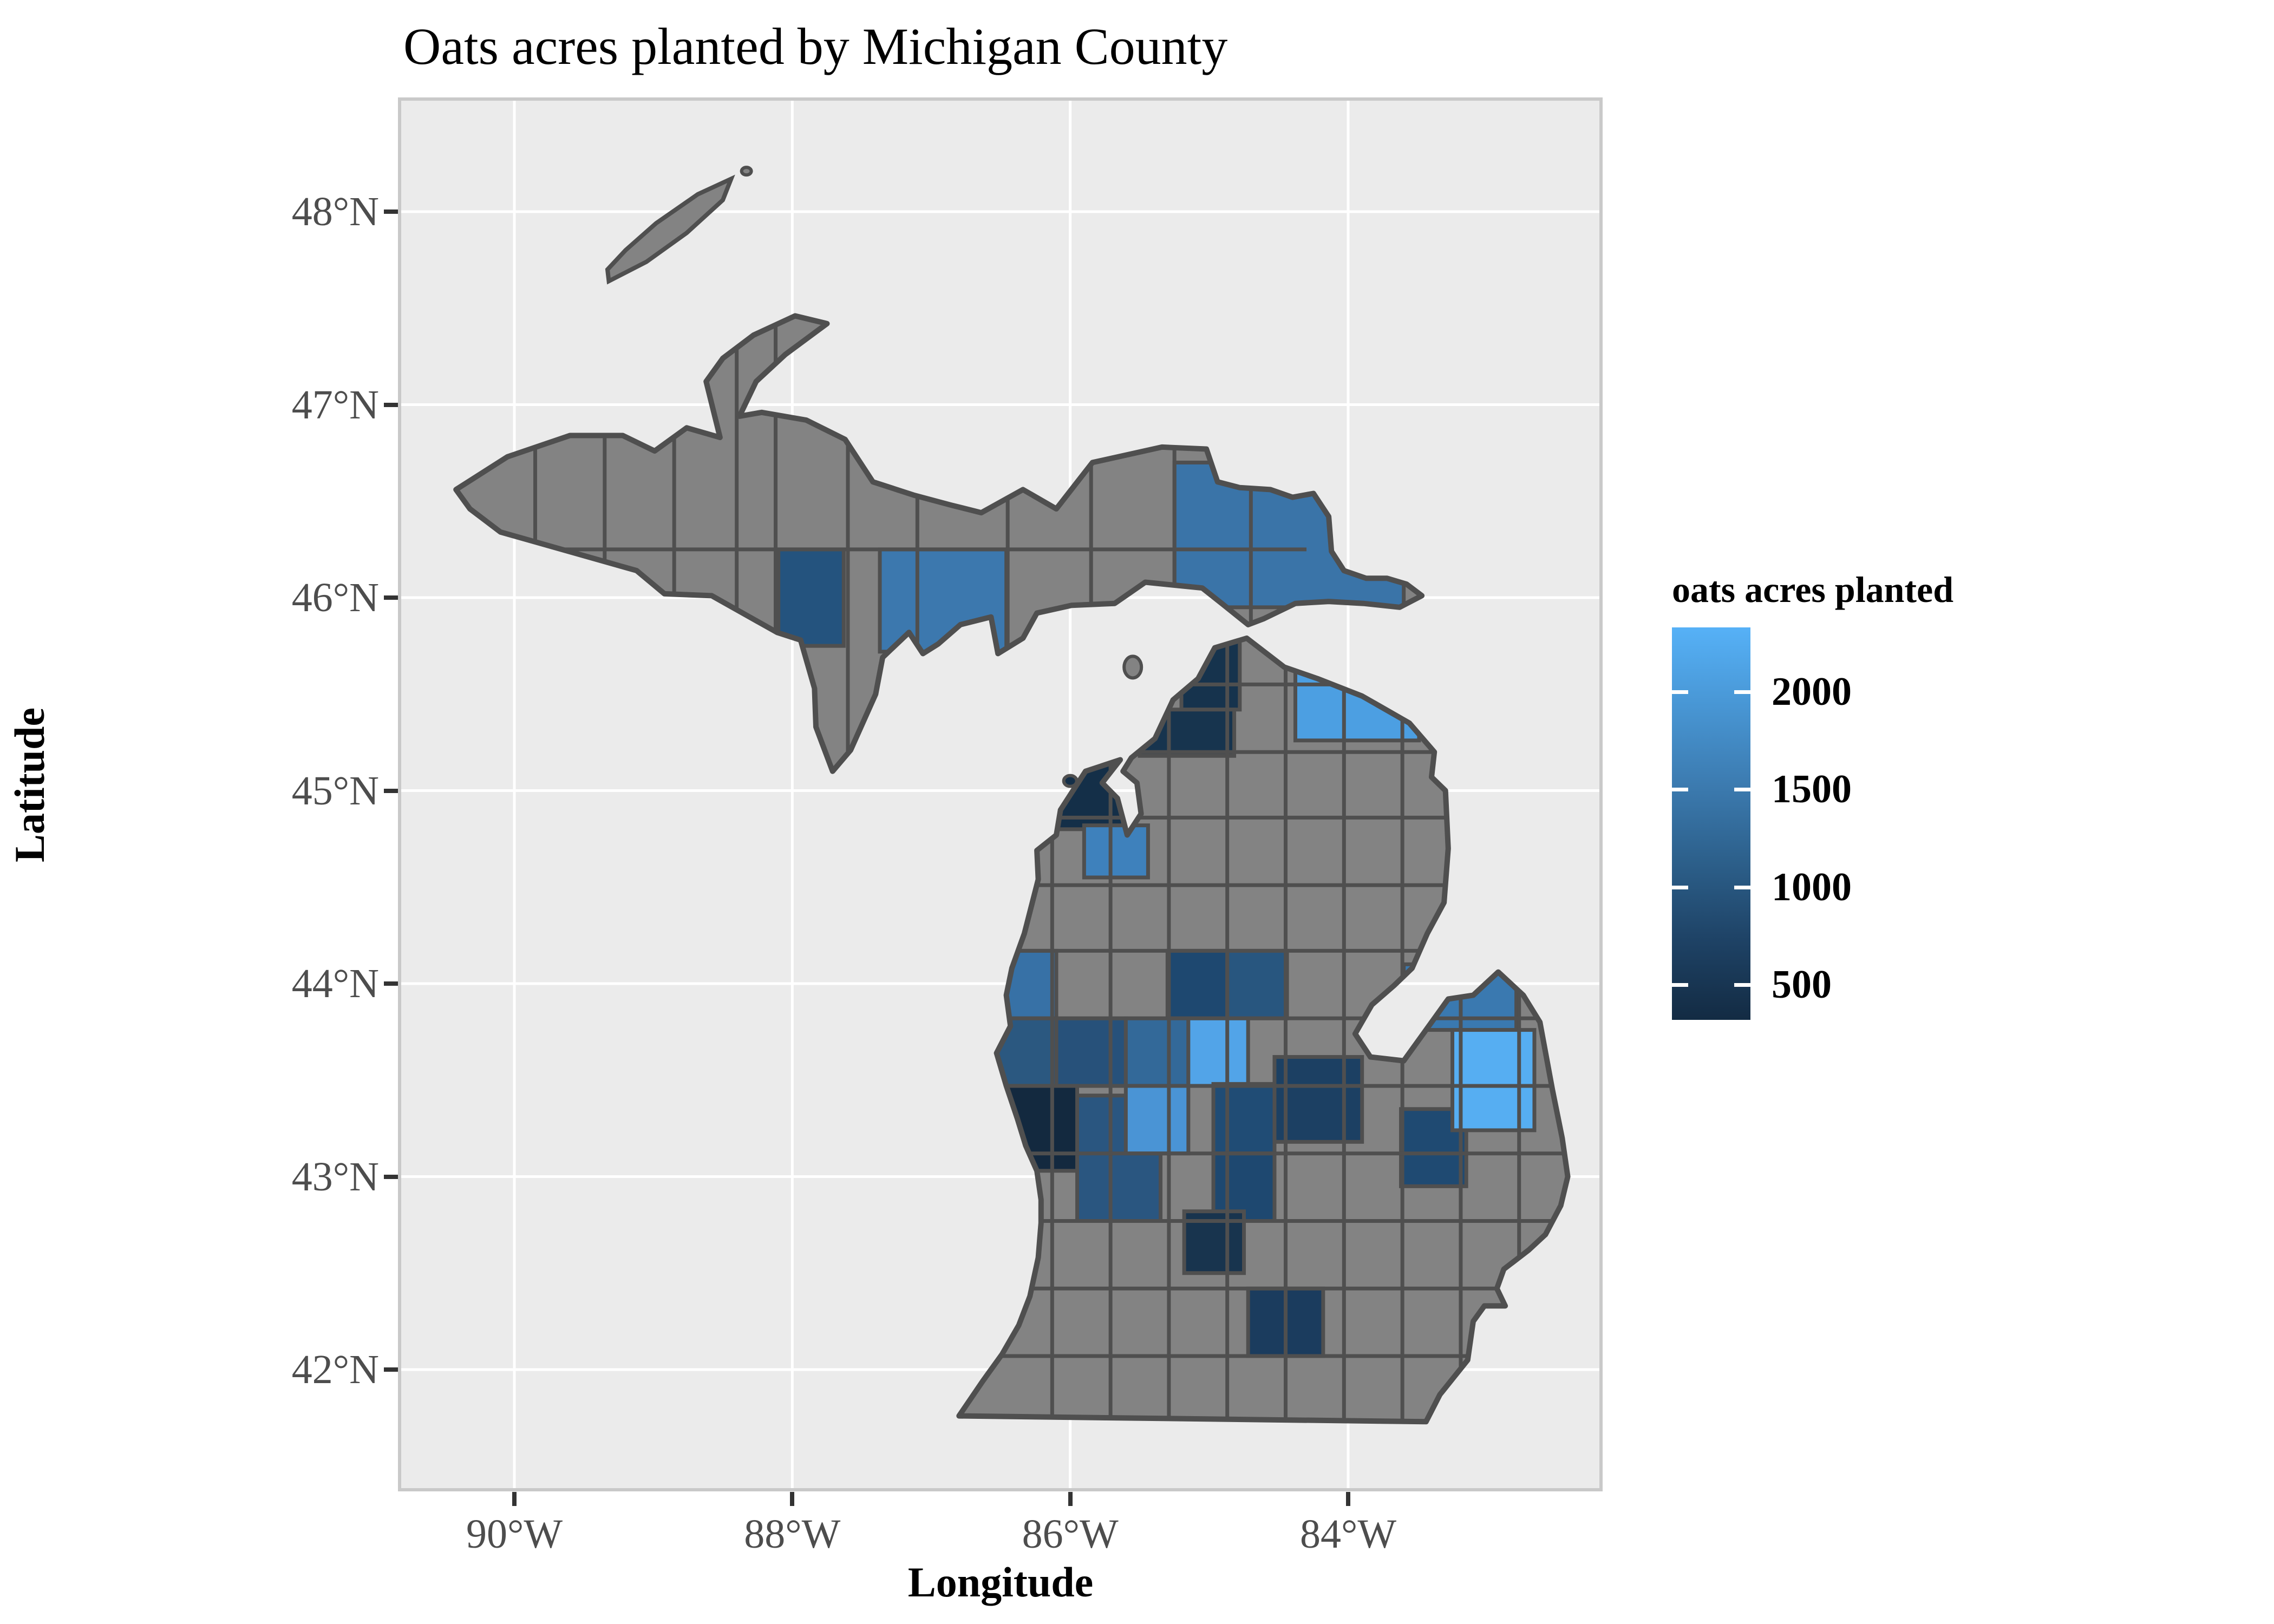 Image resolution: width=2274 pixels, height=1624 pixels. Describe the element at coordinates (1157, 1120) in the screenshot. I see `county-montcalm` at that location.